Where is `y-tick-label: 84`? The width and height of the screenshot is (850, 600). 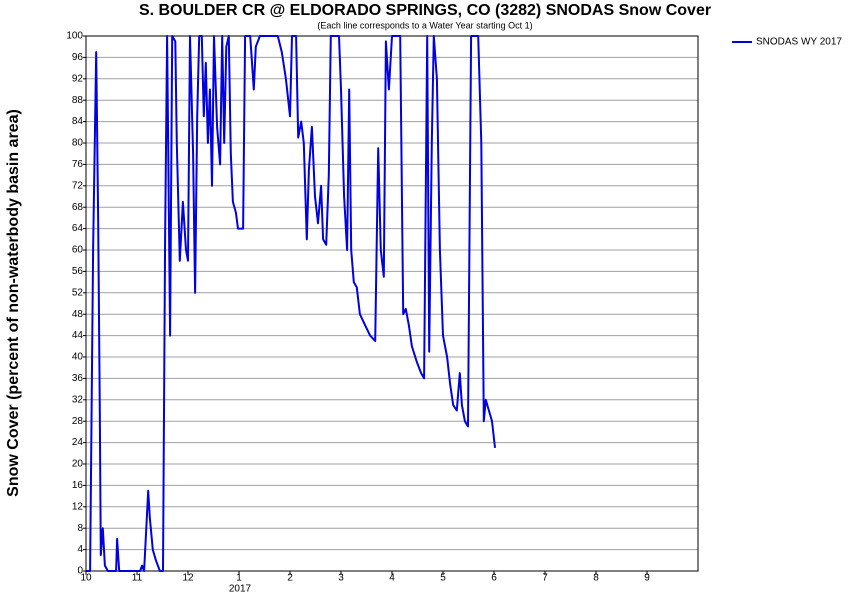
y-tick-label: 84 is located at coordinates (78, 121).